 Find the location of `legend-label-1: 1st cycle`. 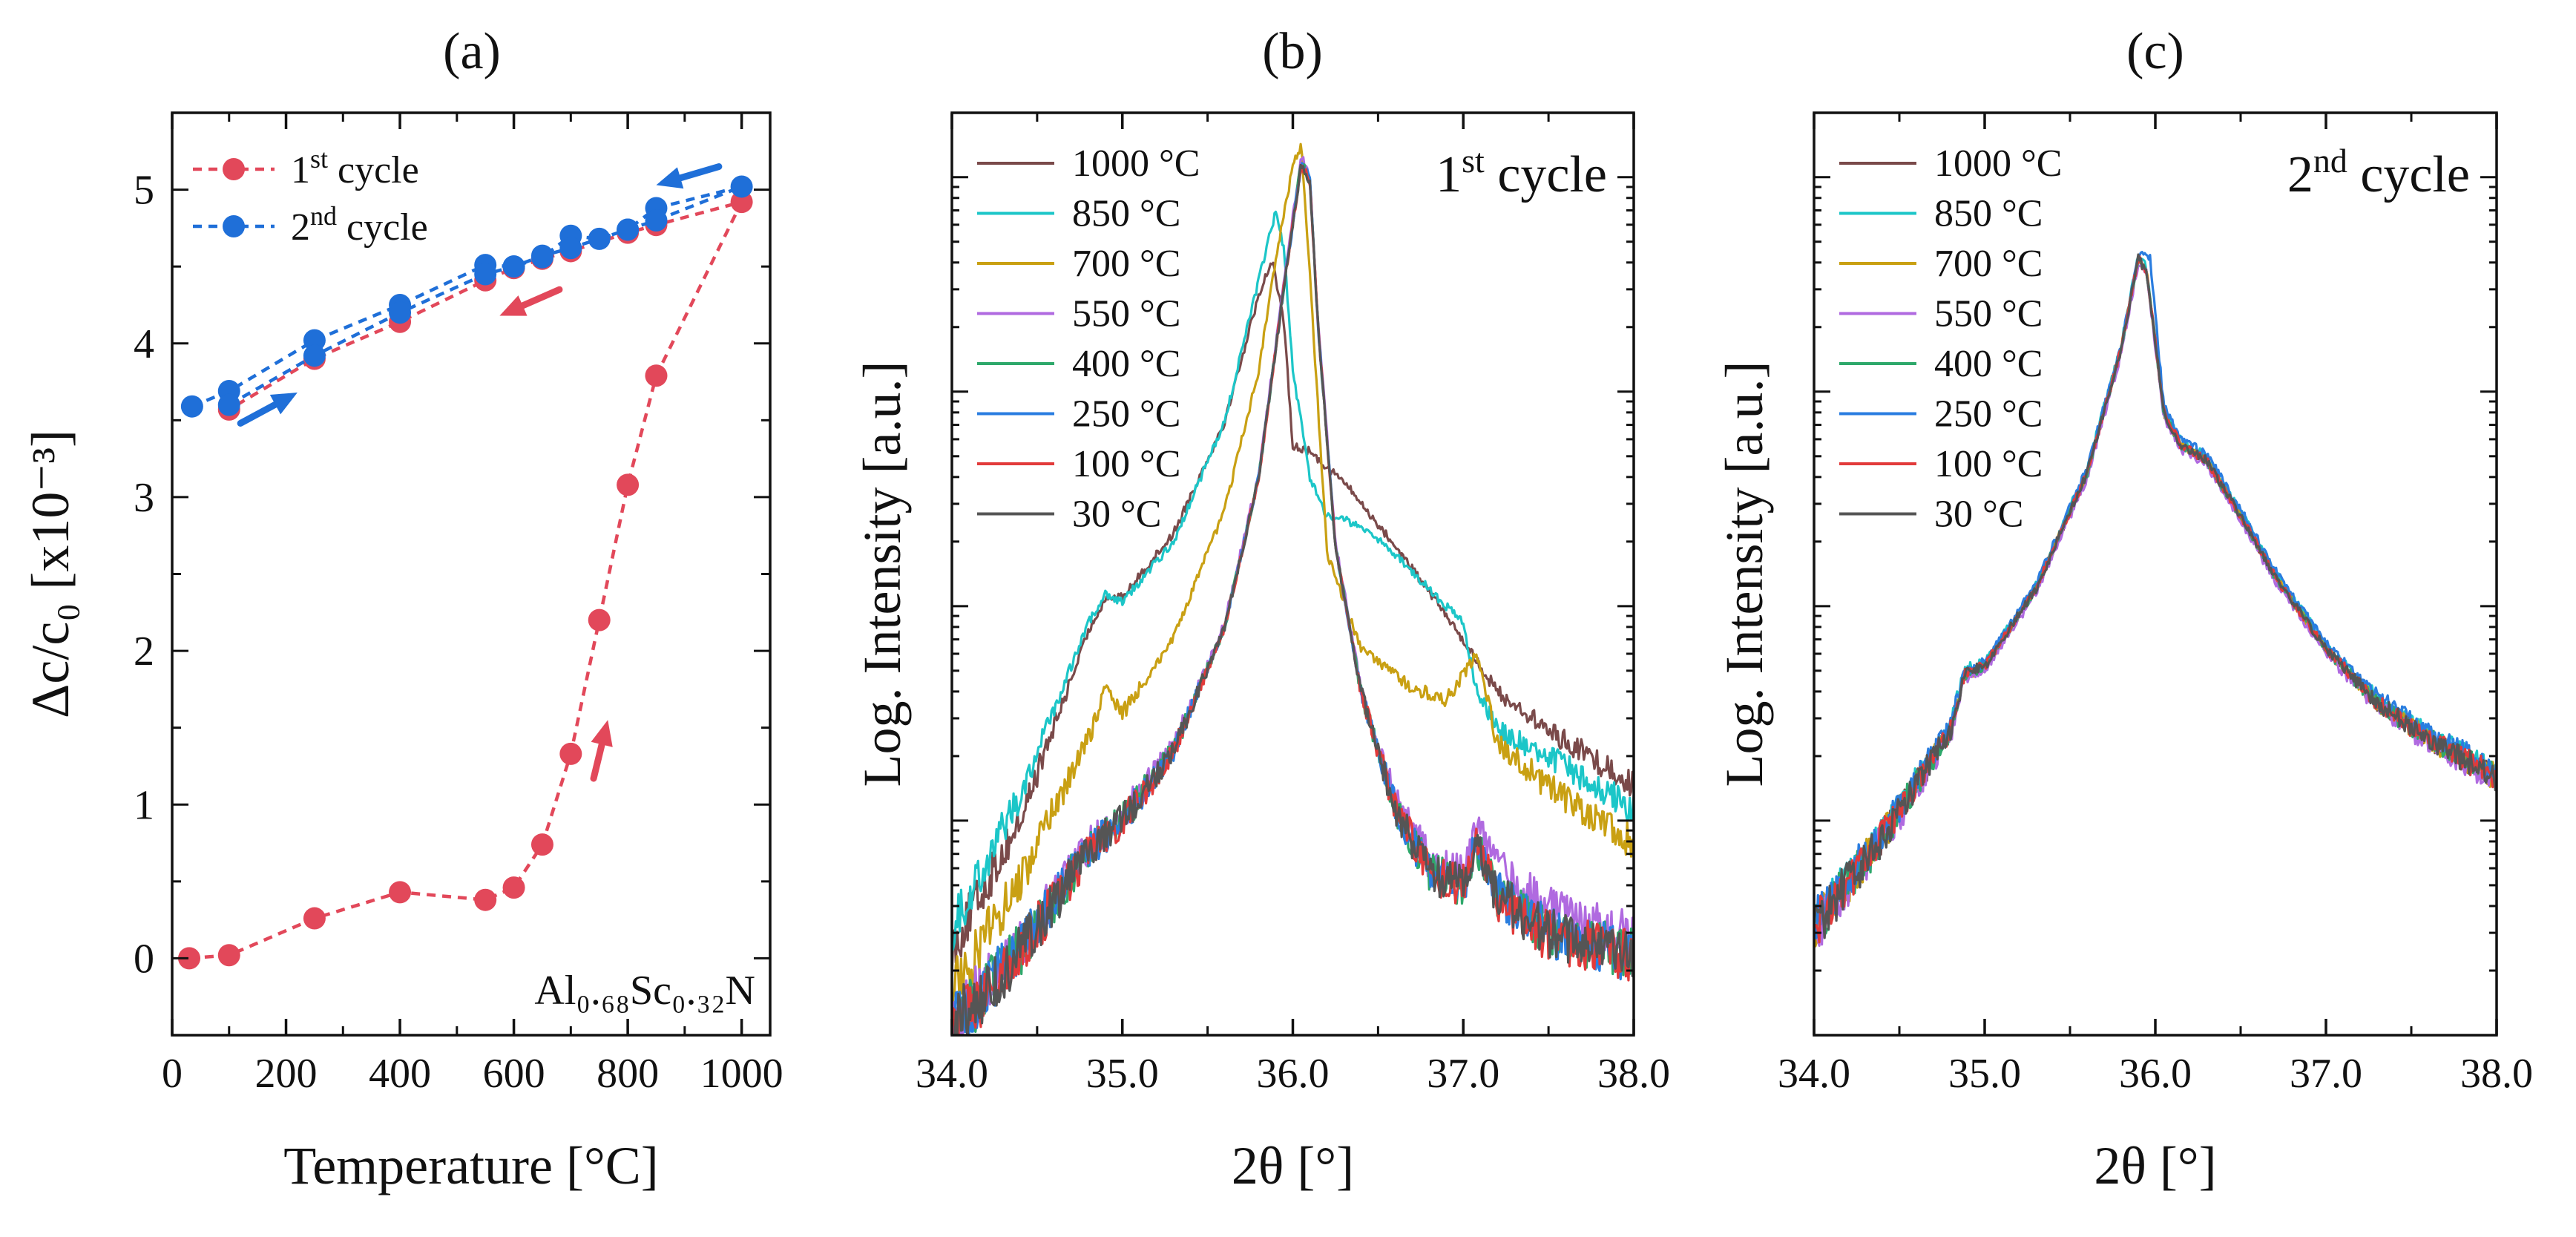

legend-label-1: 1st cycle is located at coordinates (355, 168).